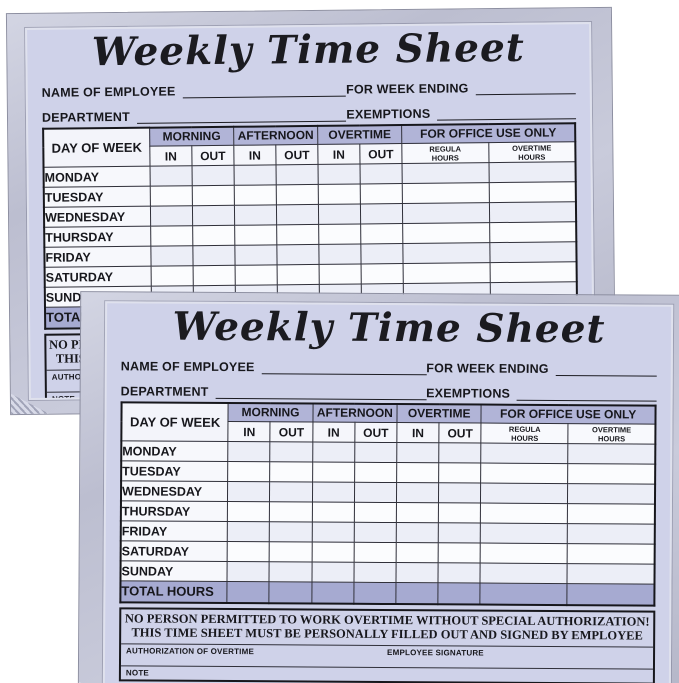  I want to click on employee-week-row: NAME OF EMPLOYEE FOR WEEK ENDING, so click(308, 86).